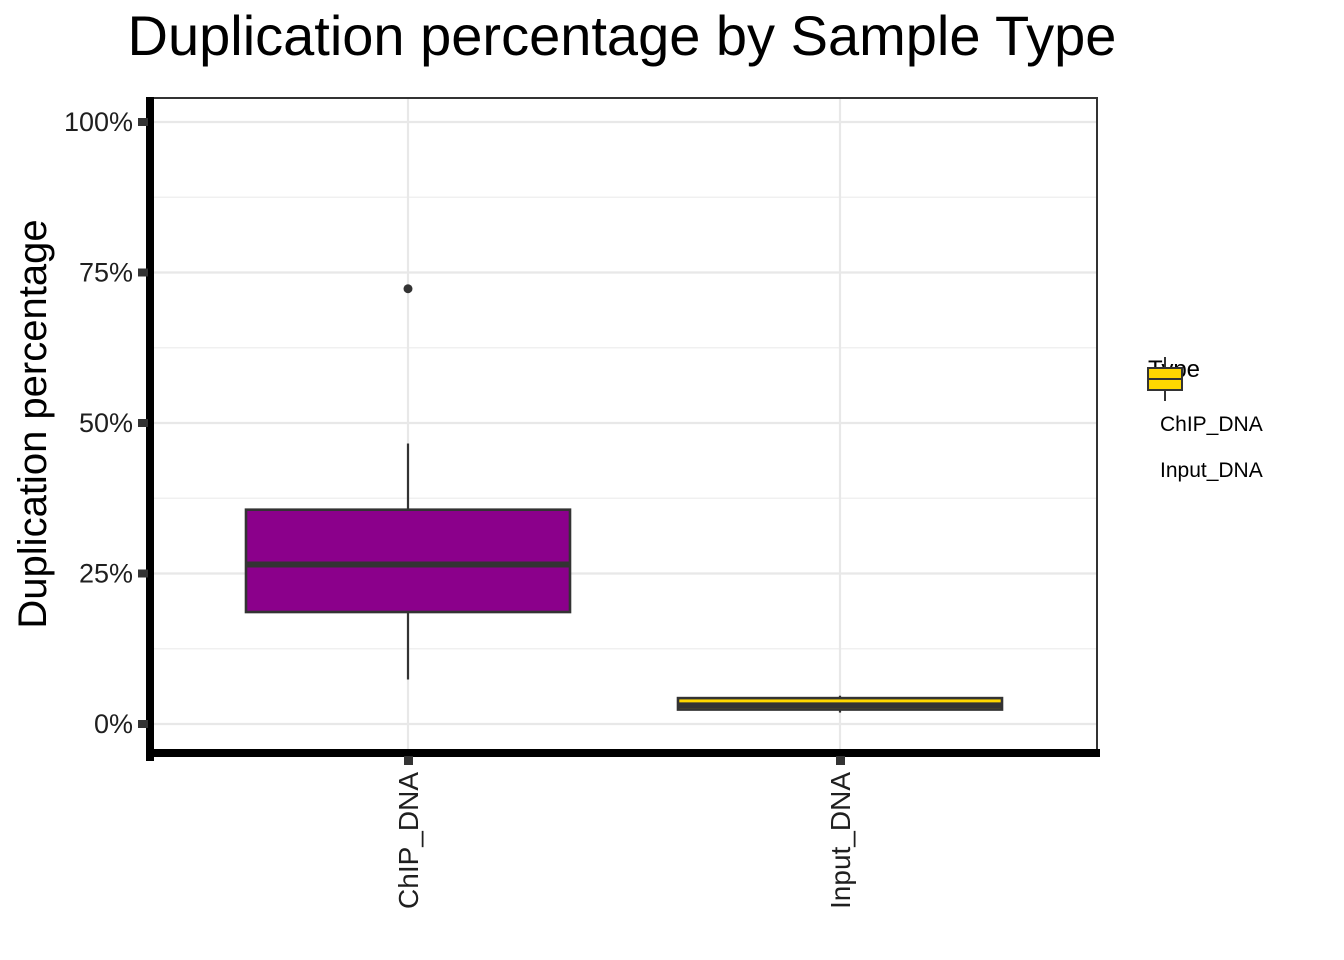  Describe the element at coordinates (150, 429) in the screenshot. I see `y-axis-line` at that location.